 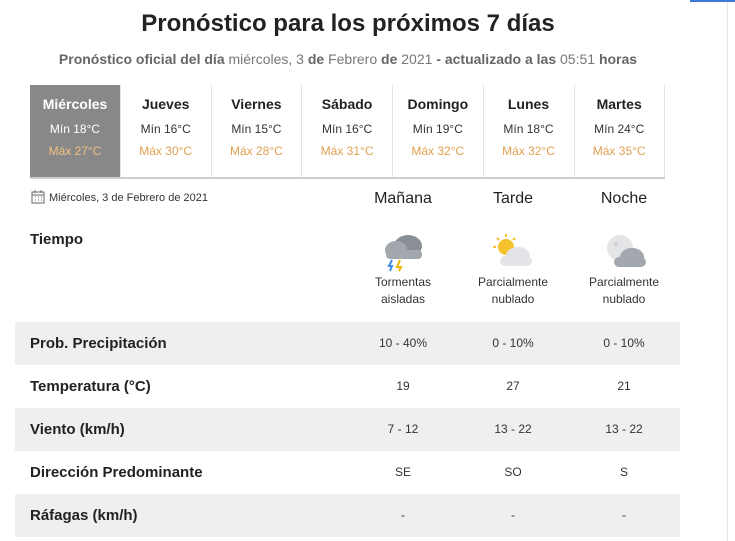 I want to click on subtitle-part: 05:51, so click(x=578, y=59).